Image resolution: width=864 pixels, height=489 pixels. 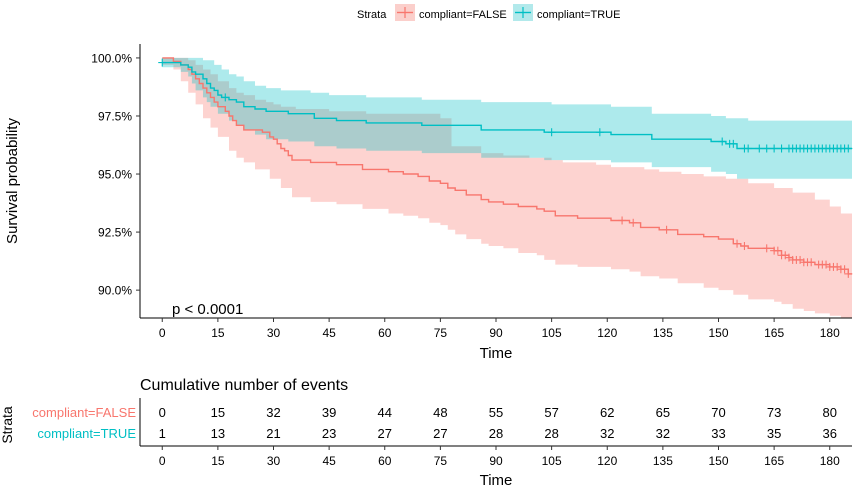 What do you see at coordinates (244, 385) in the screenshot?
I see `events-table-title: Cumulative number of events` at bounding box center [244, 385].